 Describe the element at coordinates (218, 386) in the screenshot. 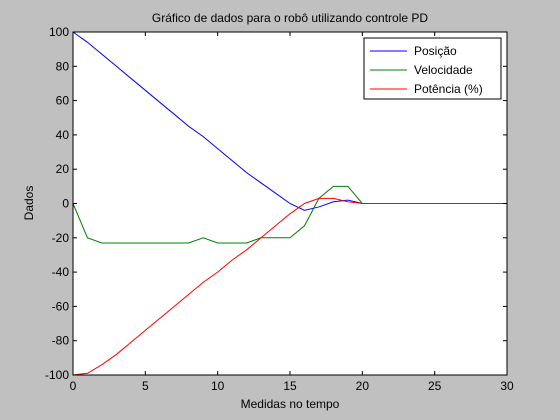

I see `x-tick-label: 10` at that location.